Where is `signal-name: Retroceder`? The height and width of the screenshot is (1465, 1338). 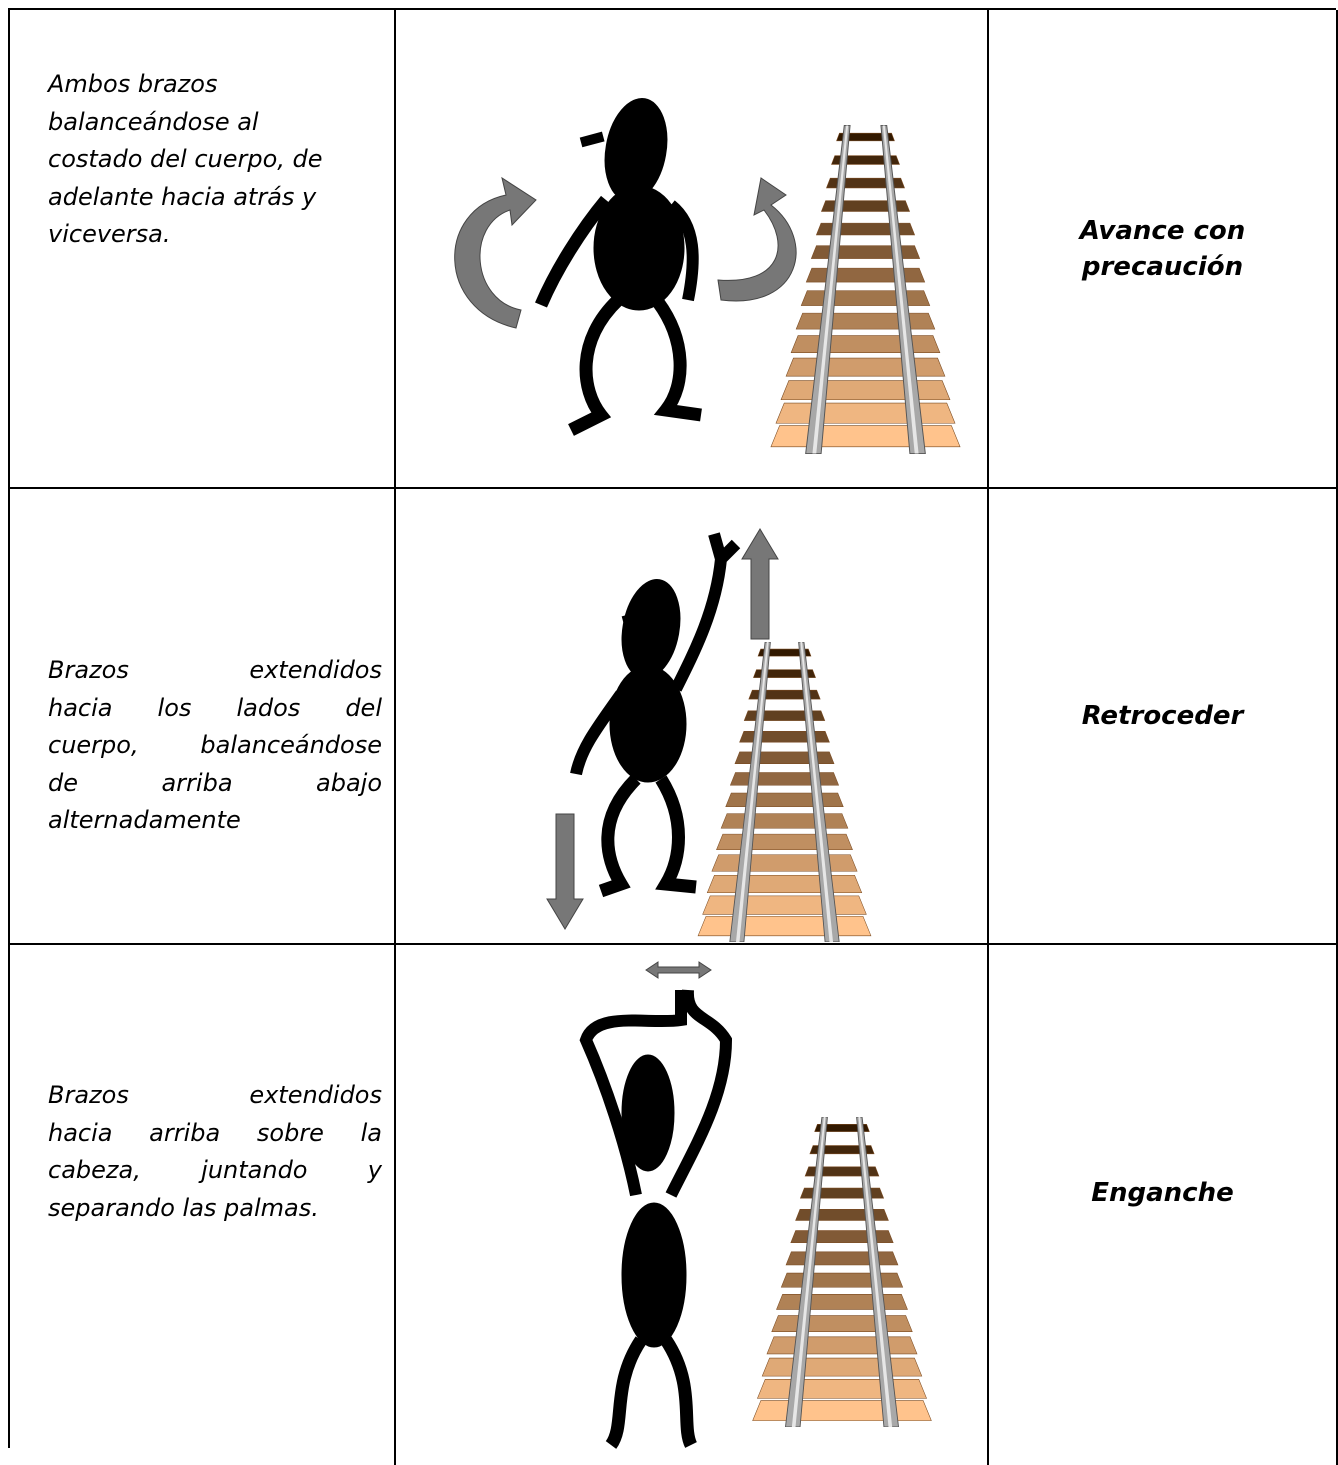 signal-name: Retroceder is located at coordinates (1162, 716).